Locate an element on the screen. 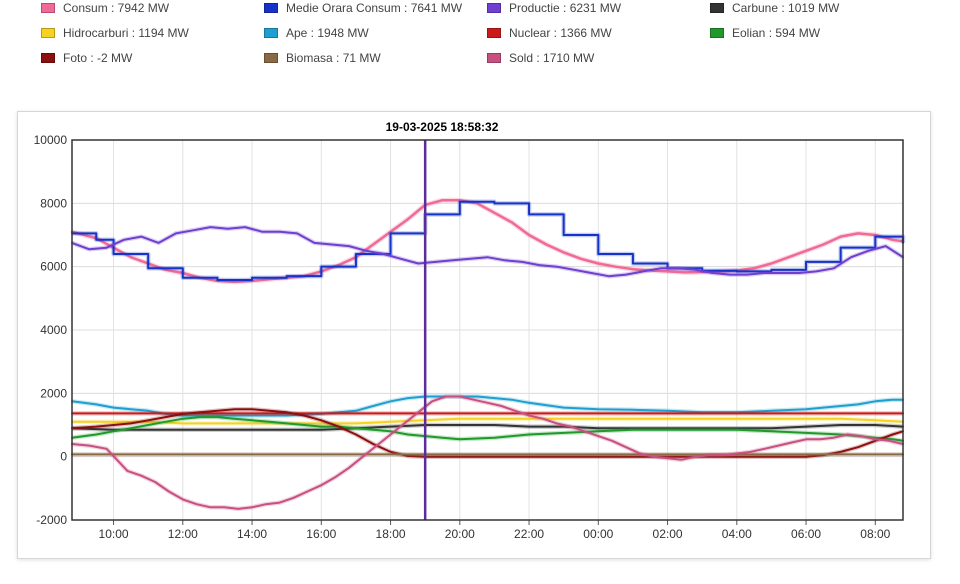 Image resolution: width=960 pixels, height=584 pixels. legend-item: Carbune : 1019 MW is located at coordinates (774, 8).